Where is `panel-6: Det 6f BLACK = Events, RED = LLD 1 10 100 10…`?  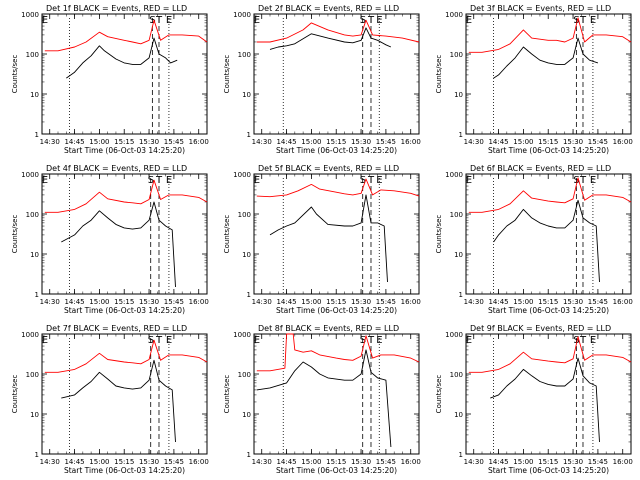 panel-6: Det 6f BLACK = Events, RED = LLD 1 10 100 10… is located at coordinates (534, 239).